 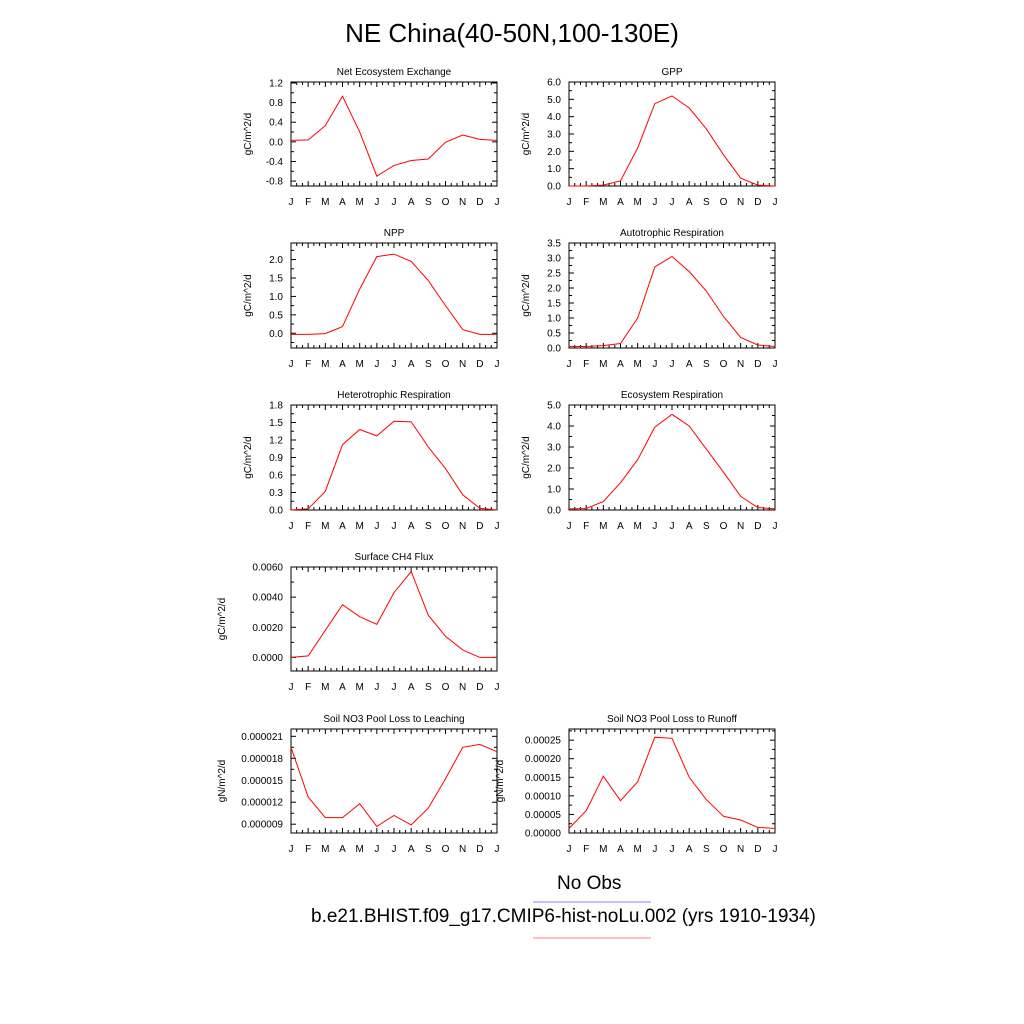 I want to click on panel-title: Heterotrophic Respiration, so click(x=393, y=395).